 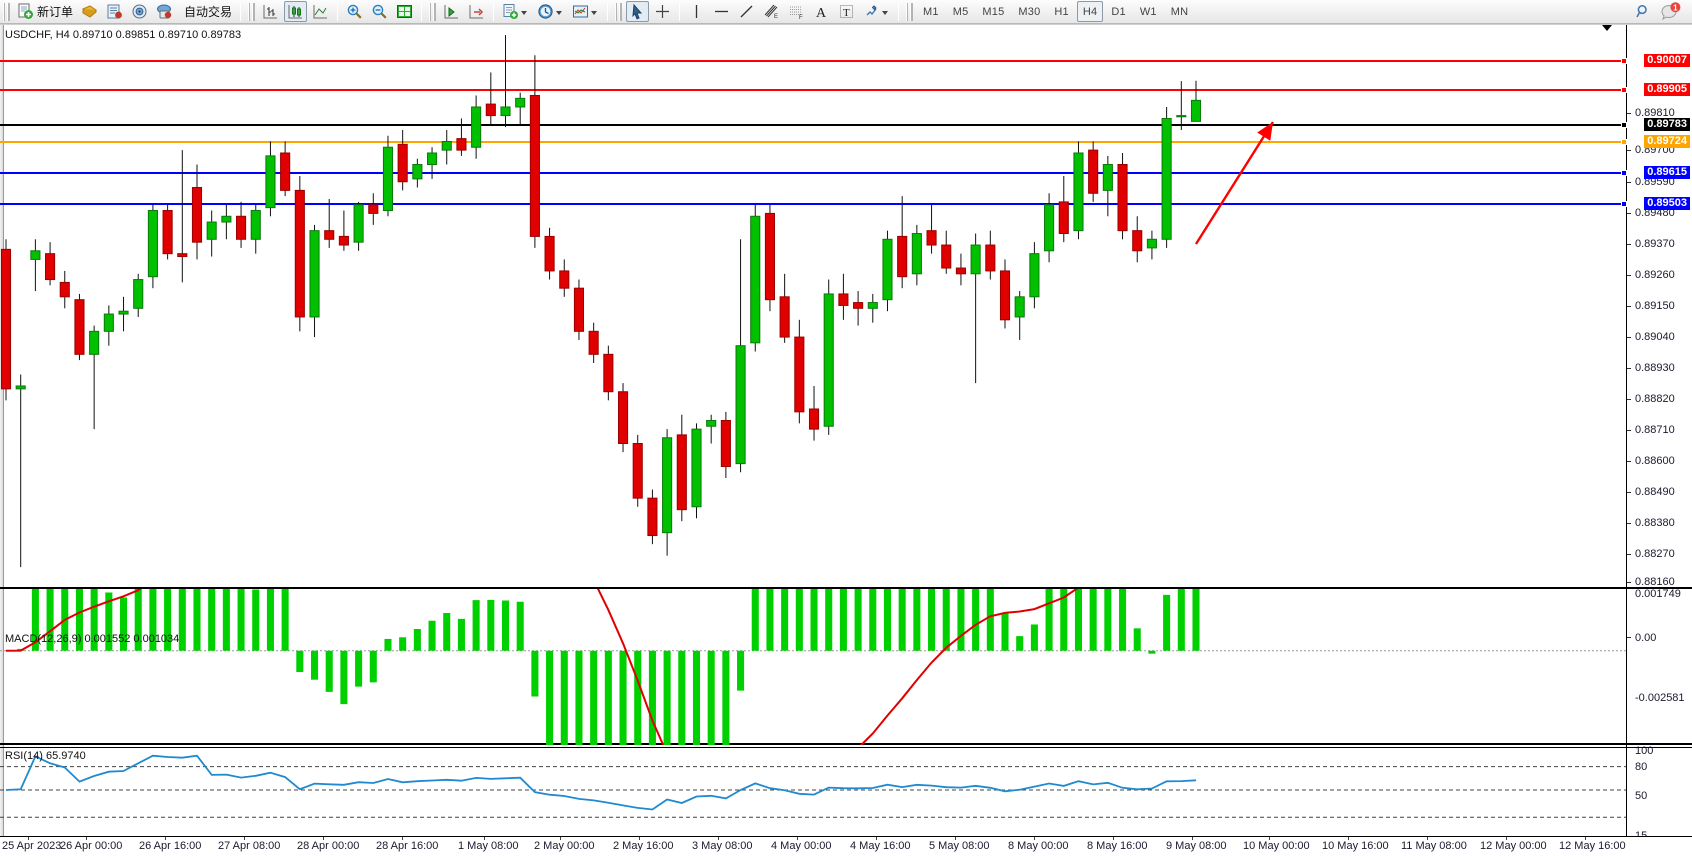 What do you see at coordinates (662, 11) in the screenshot?
I see `crosshair-button` at bounding box center [662, 11].